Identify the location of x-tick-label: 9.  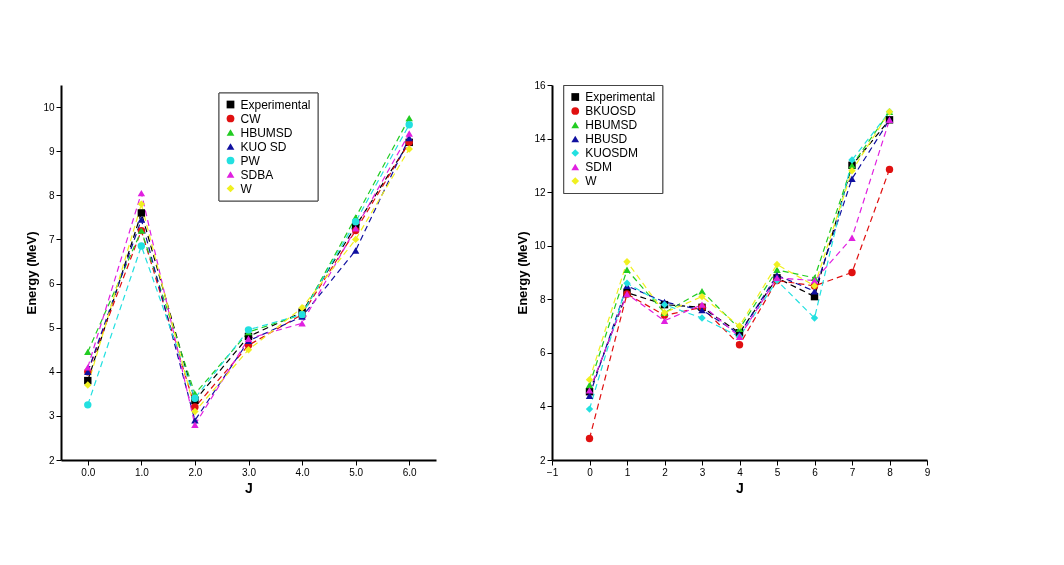
(927, 472).